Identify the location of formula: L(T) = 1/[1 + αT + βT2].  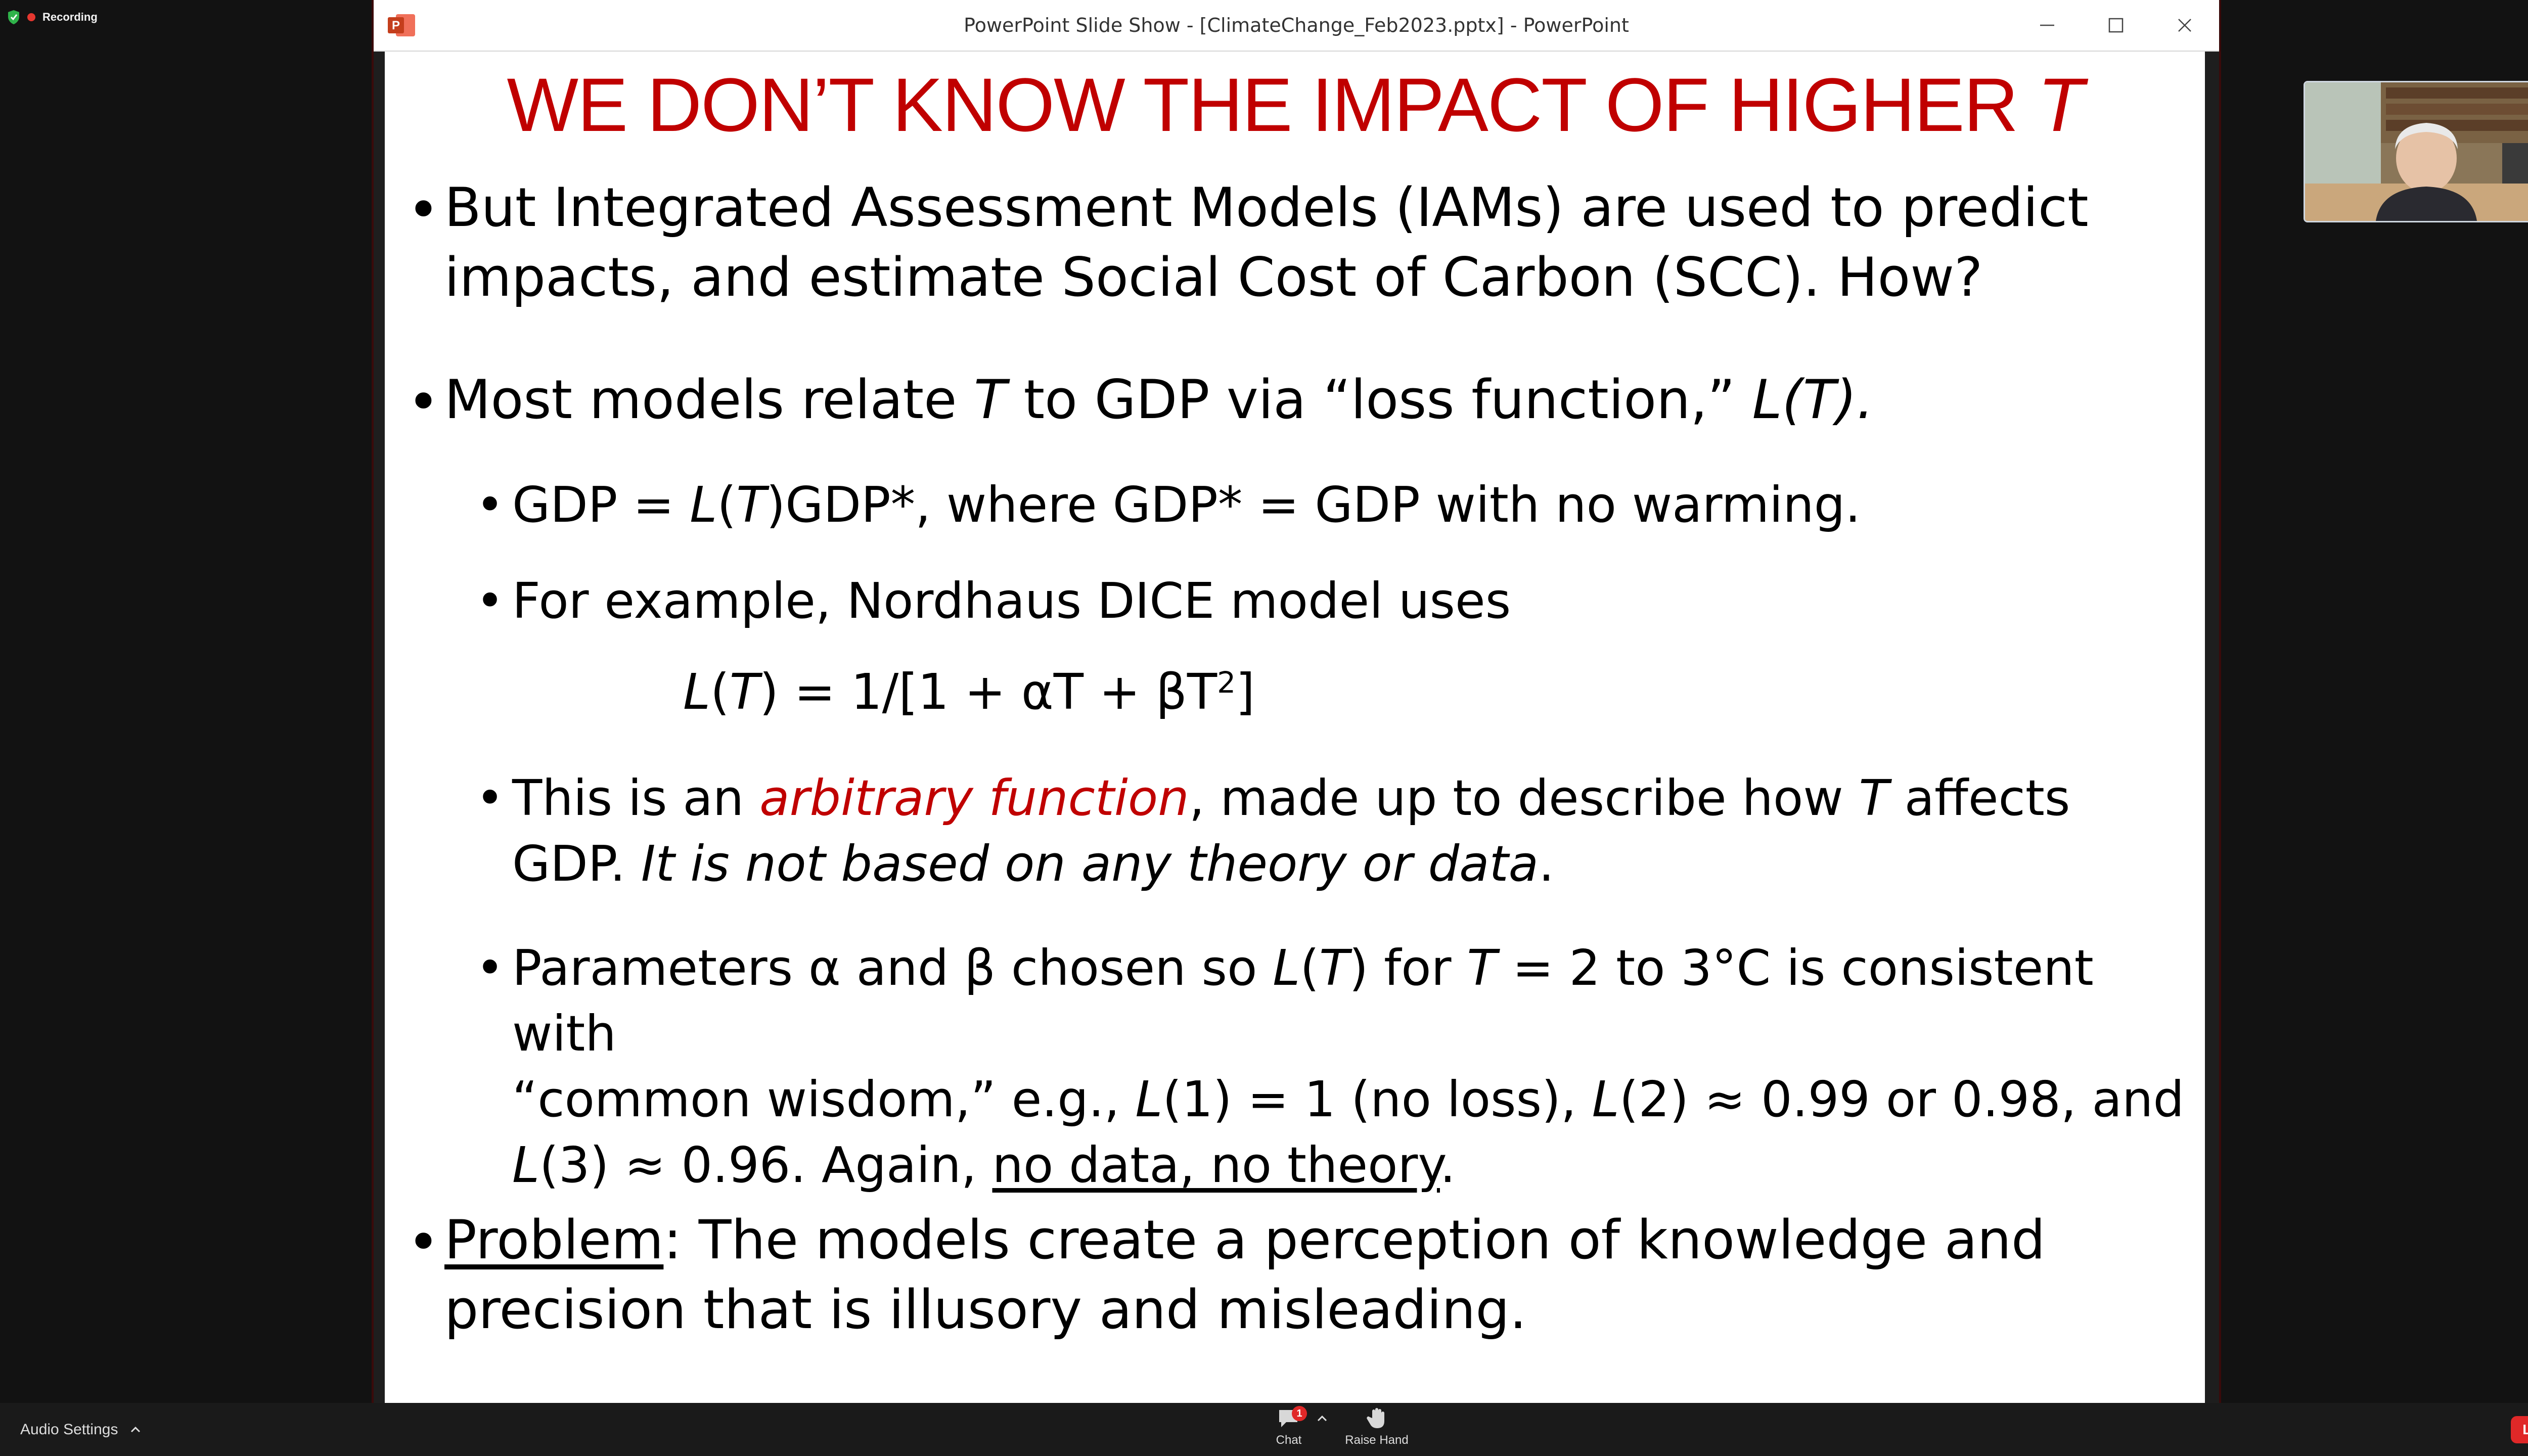
(969, 692).